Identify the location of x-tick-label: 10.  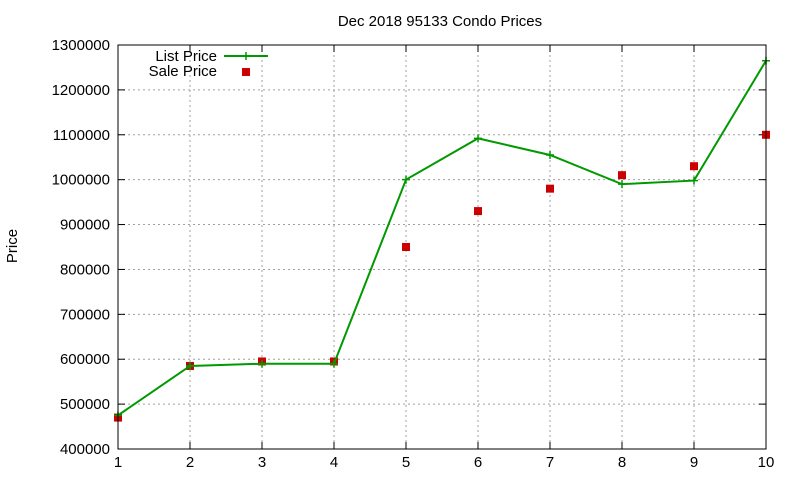
(766, 462).